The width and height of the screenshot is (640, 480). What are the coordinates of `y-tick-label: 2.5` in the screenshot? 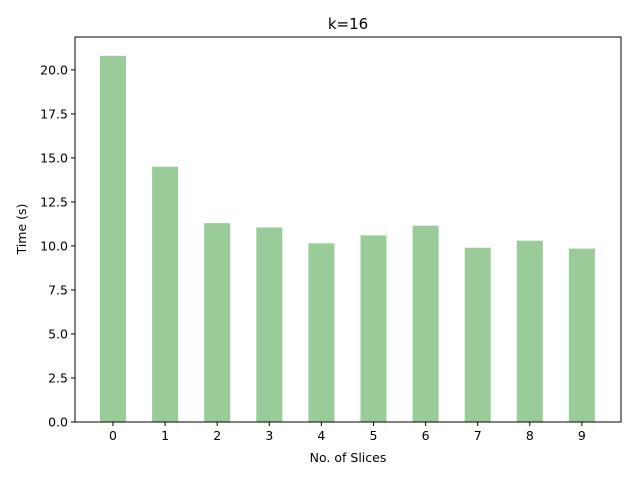 It's located at (58, 377).